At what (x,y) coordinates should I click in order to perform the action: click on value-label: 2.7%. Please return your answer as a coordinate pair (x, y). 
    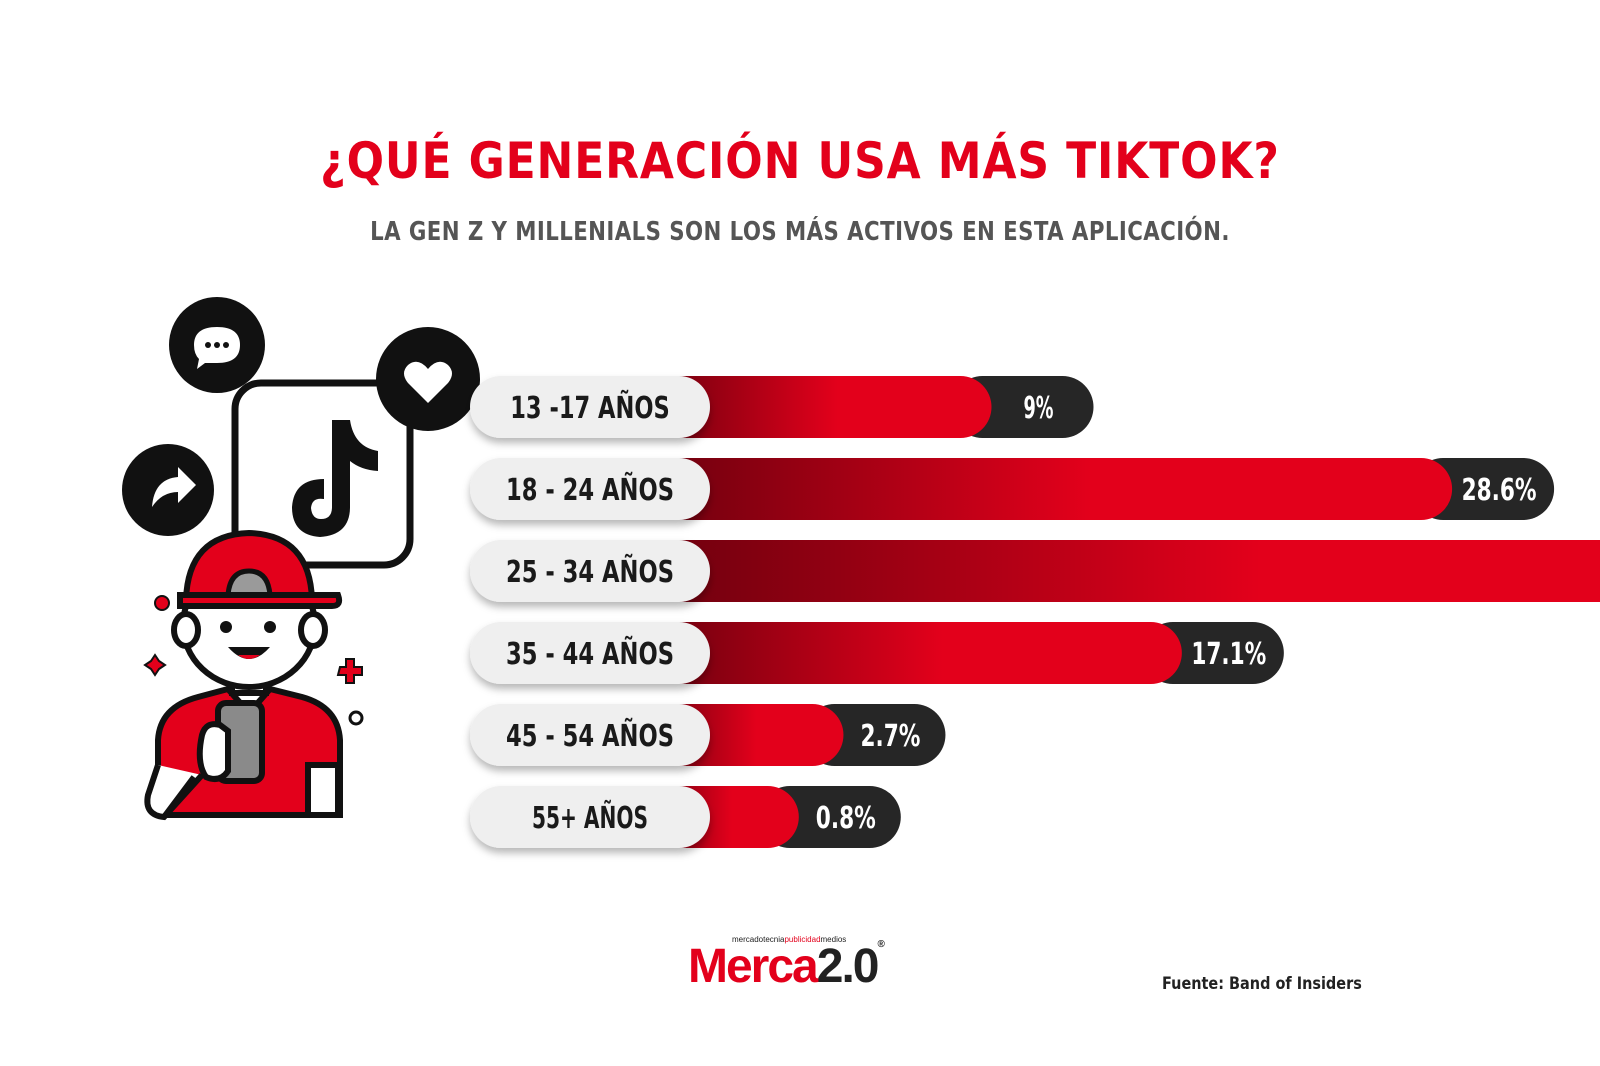
    Looking at the image, I should click on (890, 736).